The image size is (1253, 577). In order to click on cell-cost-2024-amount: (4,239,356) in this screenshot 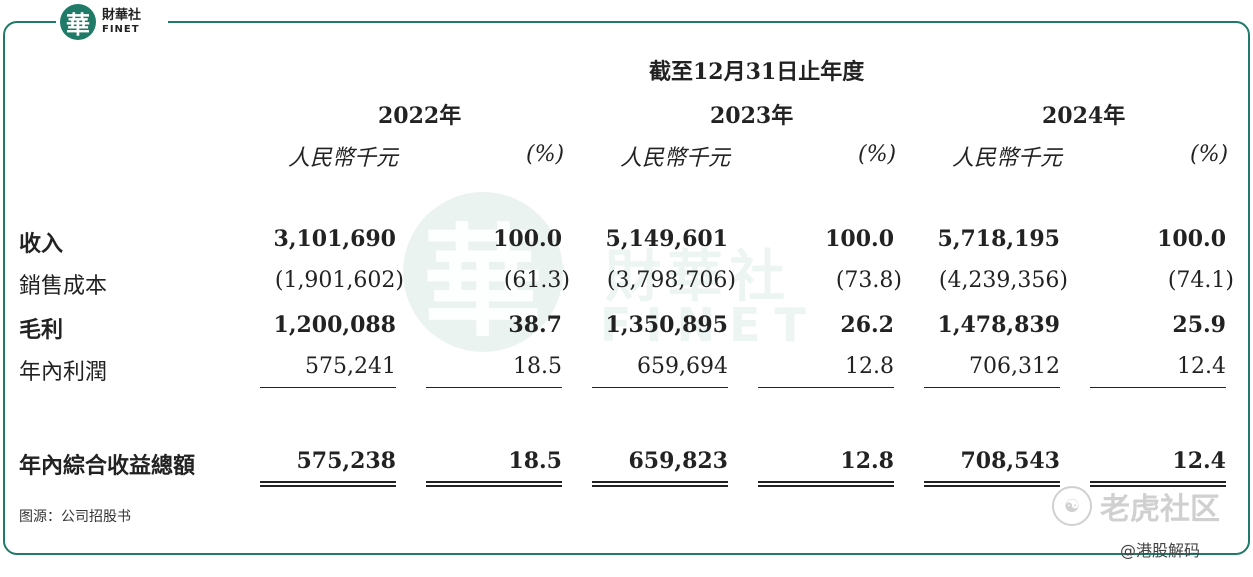, I will do `click(1003, 280)`.